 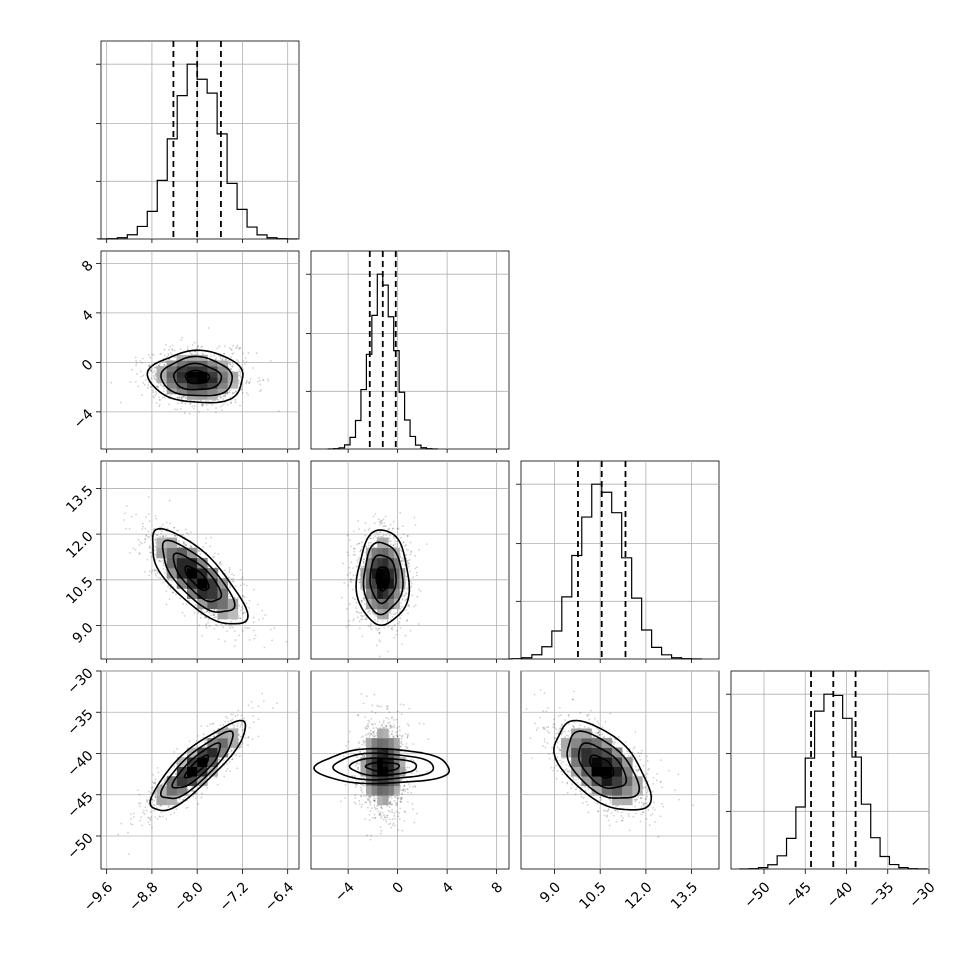 I want to click on density-panel-2-0-content, so click(x=205, y=572).